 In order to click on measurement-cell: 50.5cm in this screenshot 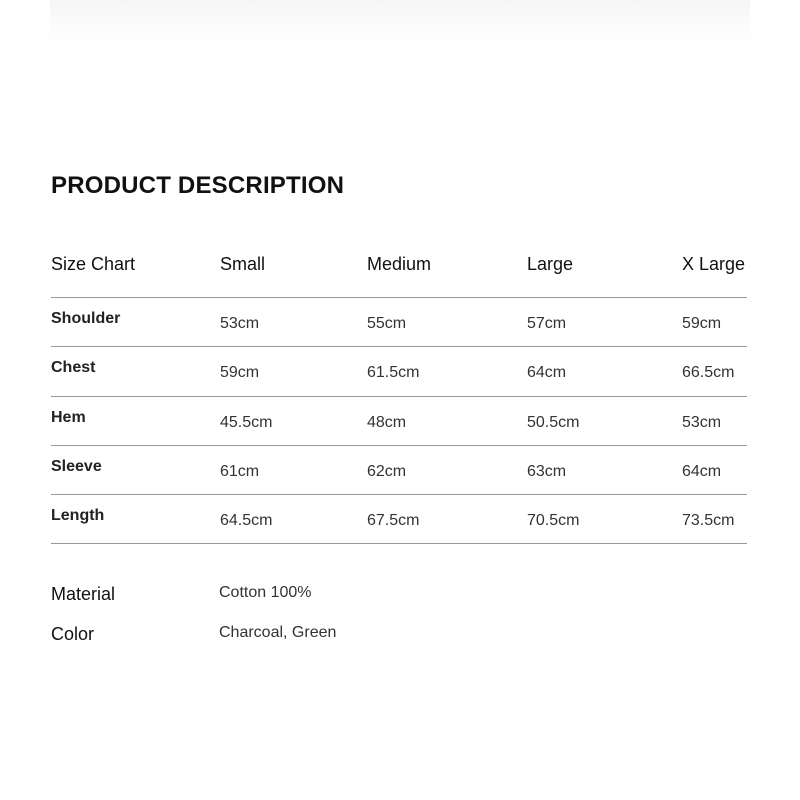, I will do `click(553, 422)`.